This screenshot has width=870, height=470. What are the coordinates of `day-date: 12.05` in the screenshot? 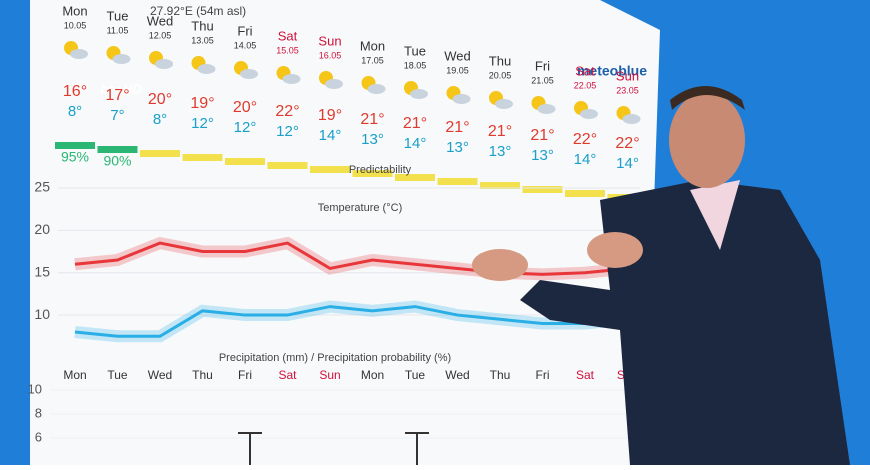 It's located at (160, 35).